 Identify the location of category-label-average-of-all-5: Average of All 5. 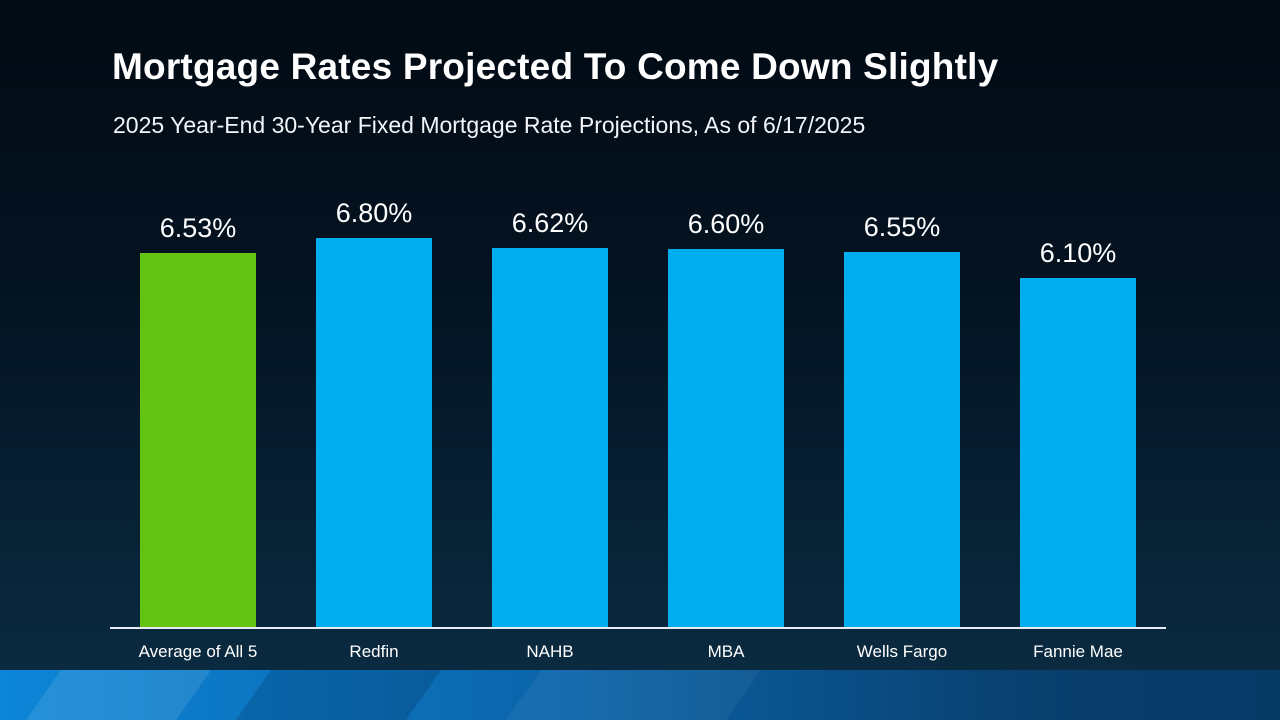
(198, 651).